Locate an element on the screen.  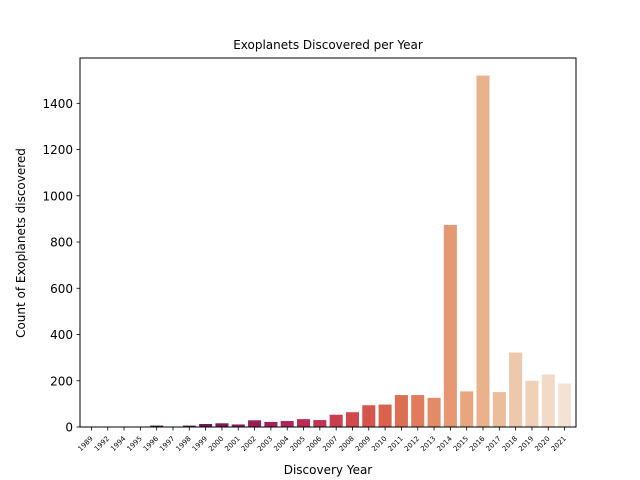
x-tick-label: 1994 is located at coordinates (118, 443).